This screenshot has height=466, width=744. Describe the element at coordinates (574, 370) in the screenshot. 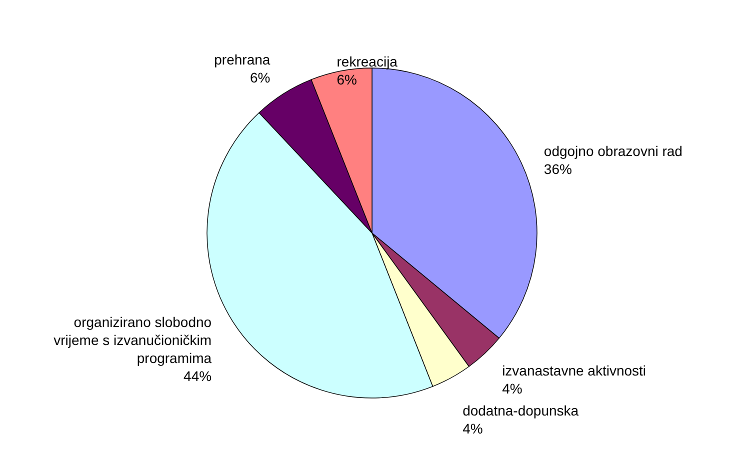

I see `slice-label: izvanastavne aktivnosti` at that location.